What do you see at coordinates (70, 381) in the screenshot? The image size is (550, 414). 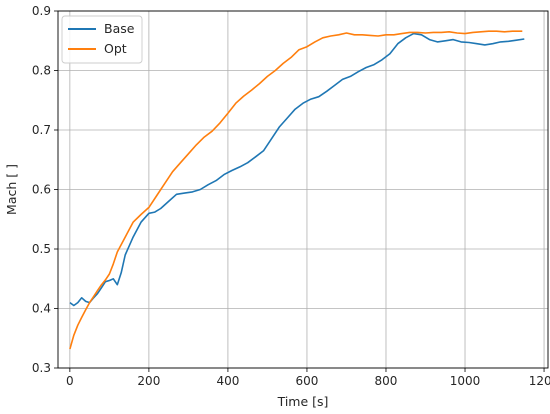 I see `x-tick-label: 0` at bounding box center [70, 381].